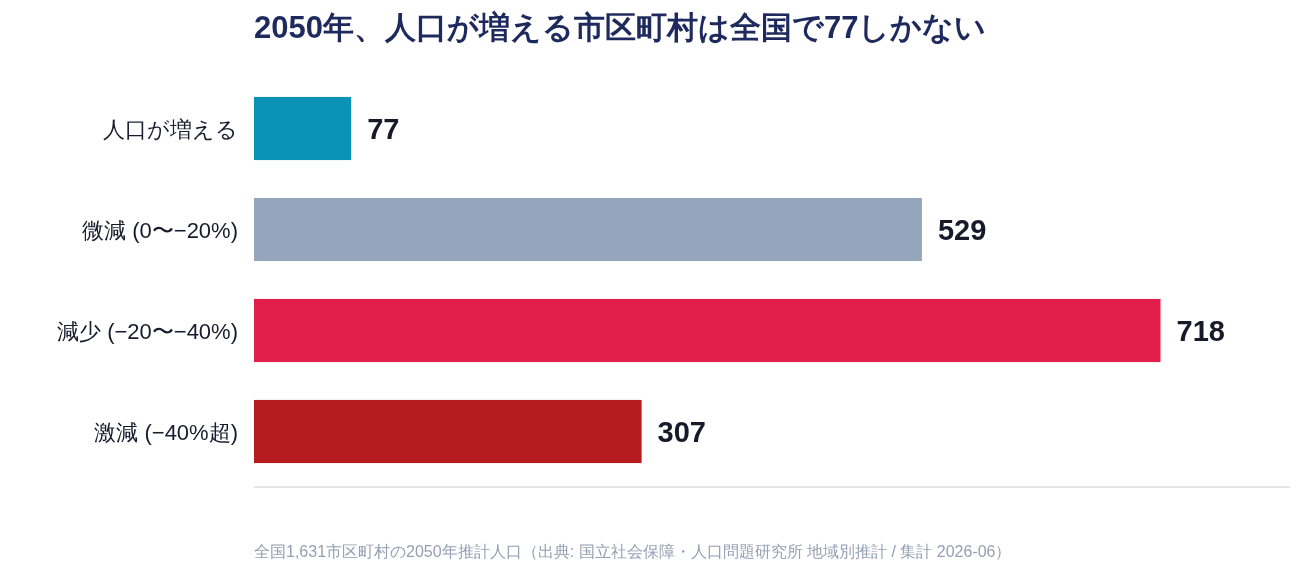  What do you see at coordinates (166, 432) in the screenshot?
I see `category-label: 激減 (−40%超)` at bounding box center [166, 432].